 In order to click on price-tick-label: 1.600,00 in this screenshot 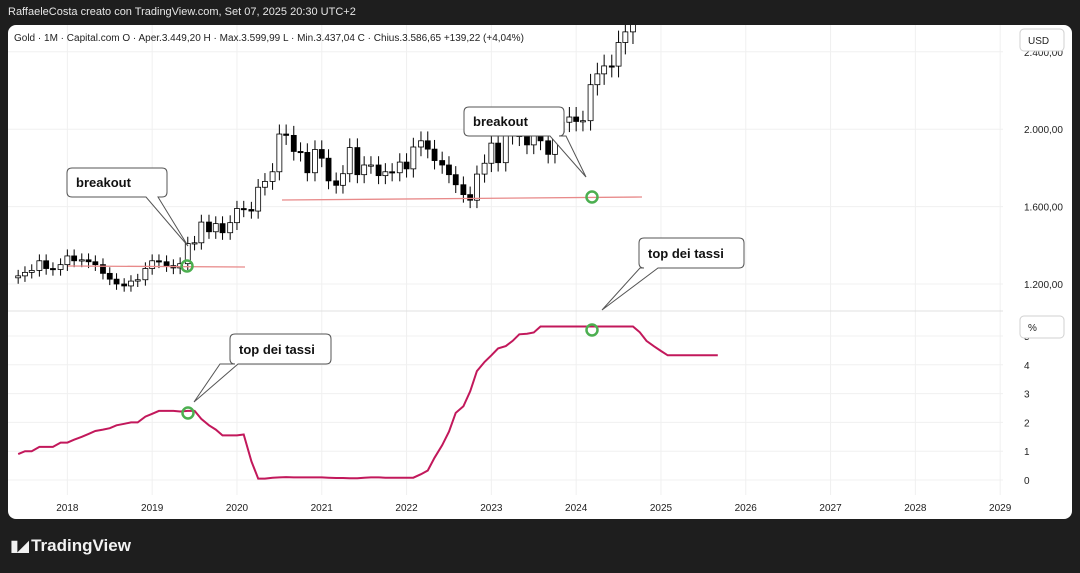, I will do `click(1043, 208)`.